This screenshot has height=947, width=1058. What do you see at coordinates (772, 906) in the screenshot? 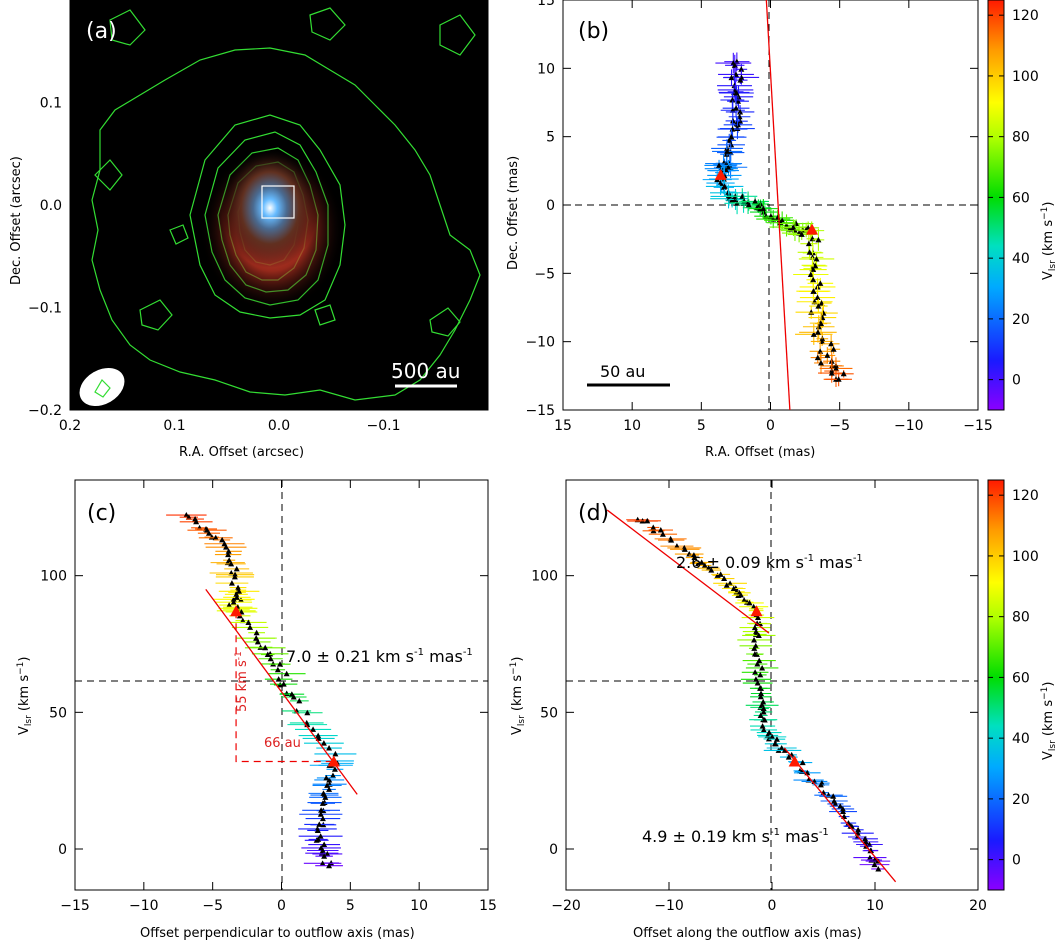
I see `panel-d-xtick-label: 0` at bounding box center [772, 906].